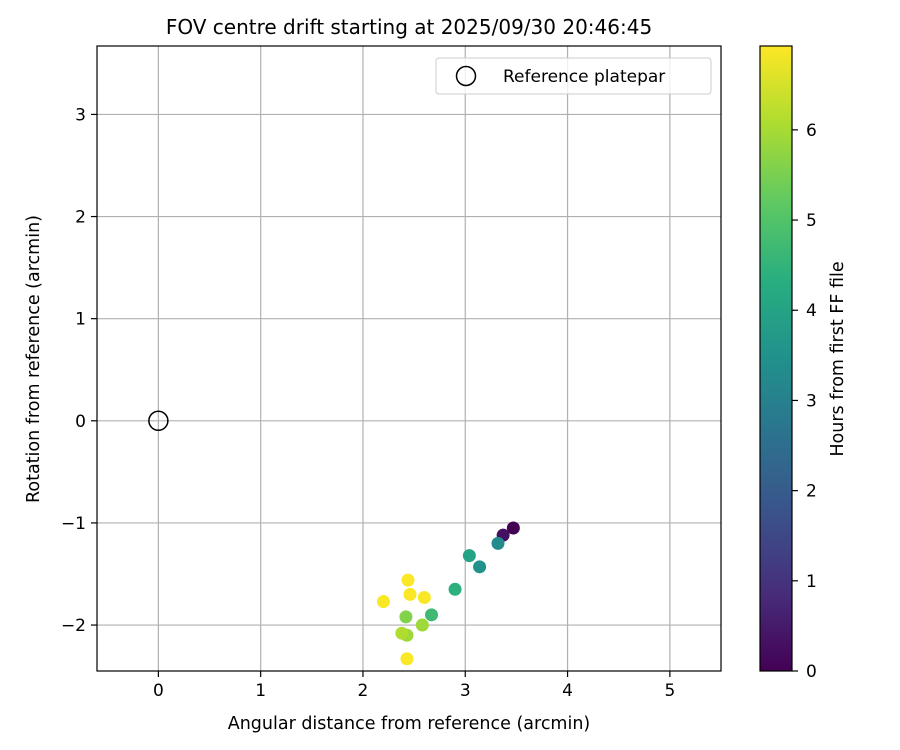 The width and height of the screenshot is (900, 750). Describe the element at coordinates (811, 672) in the screenshot. I see `colorbar-tick-label: 0` at that location.